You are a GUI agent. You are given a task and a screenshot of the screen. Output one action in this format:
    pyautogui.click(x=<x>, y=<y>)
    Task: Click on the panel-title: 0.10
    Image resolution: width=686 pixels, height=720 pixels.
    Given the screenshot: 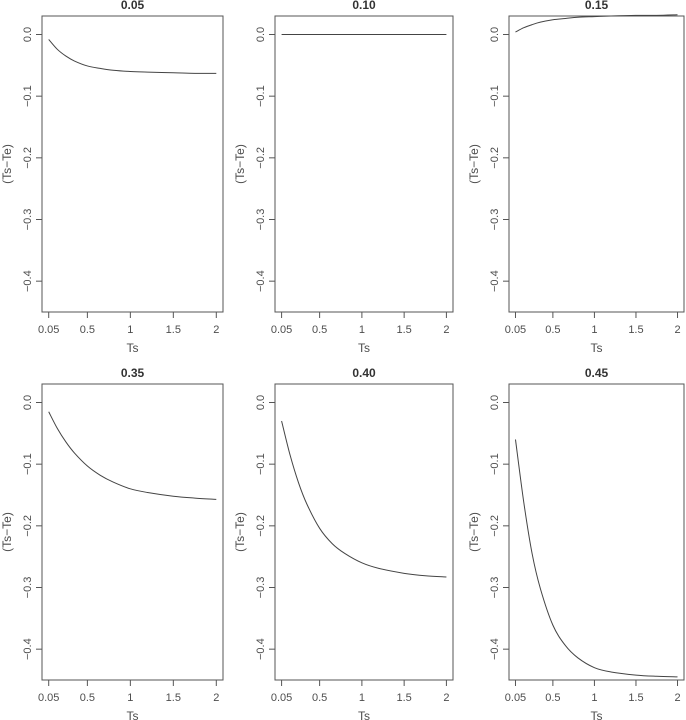 What is the action you would take?
    pyautogui.click(x=364, y=6)
    